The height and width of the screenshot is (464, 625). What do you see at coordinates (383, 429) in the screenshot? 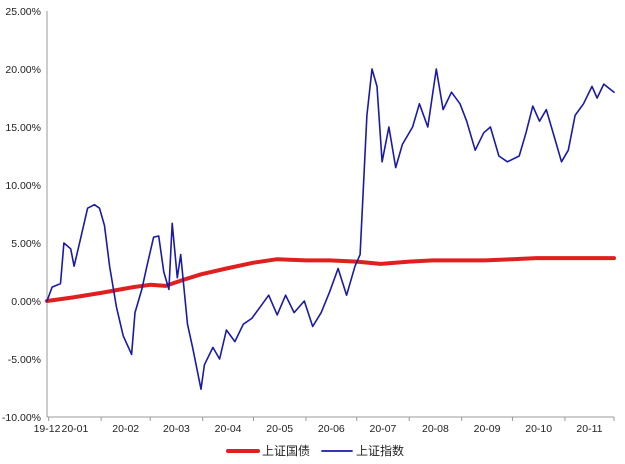
I see `x-tick-label: 20-07` at bounding box center [383, 429].